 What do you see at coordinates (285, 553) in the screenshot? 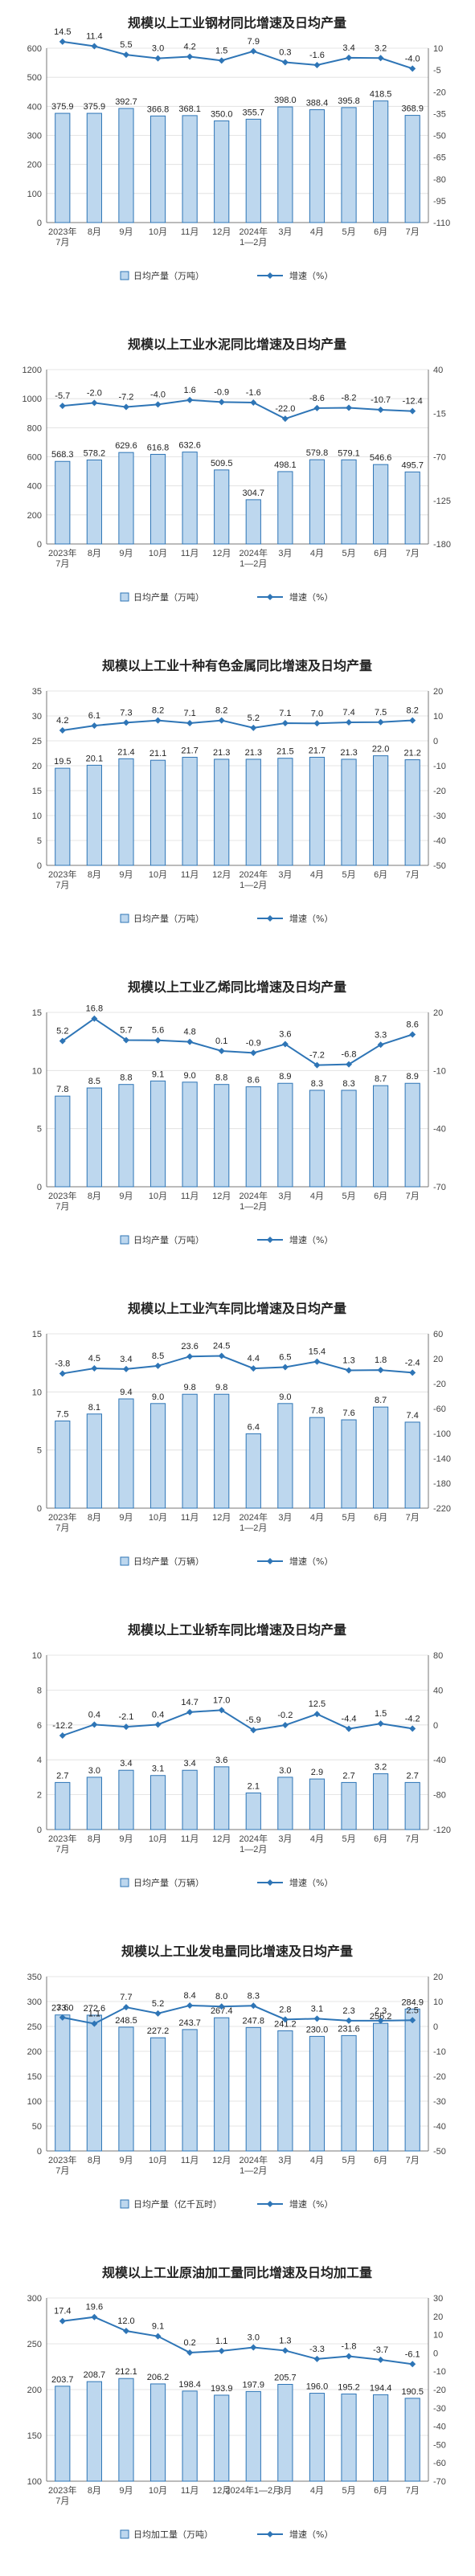
I see `x-axis-tick: 3月` at bounding box center [285, 553].